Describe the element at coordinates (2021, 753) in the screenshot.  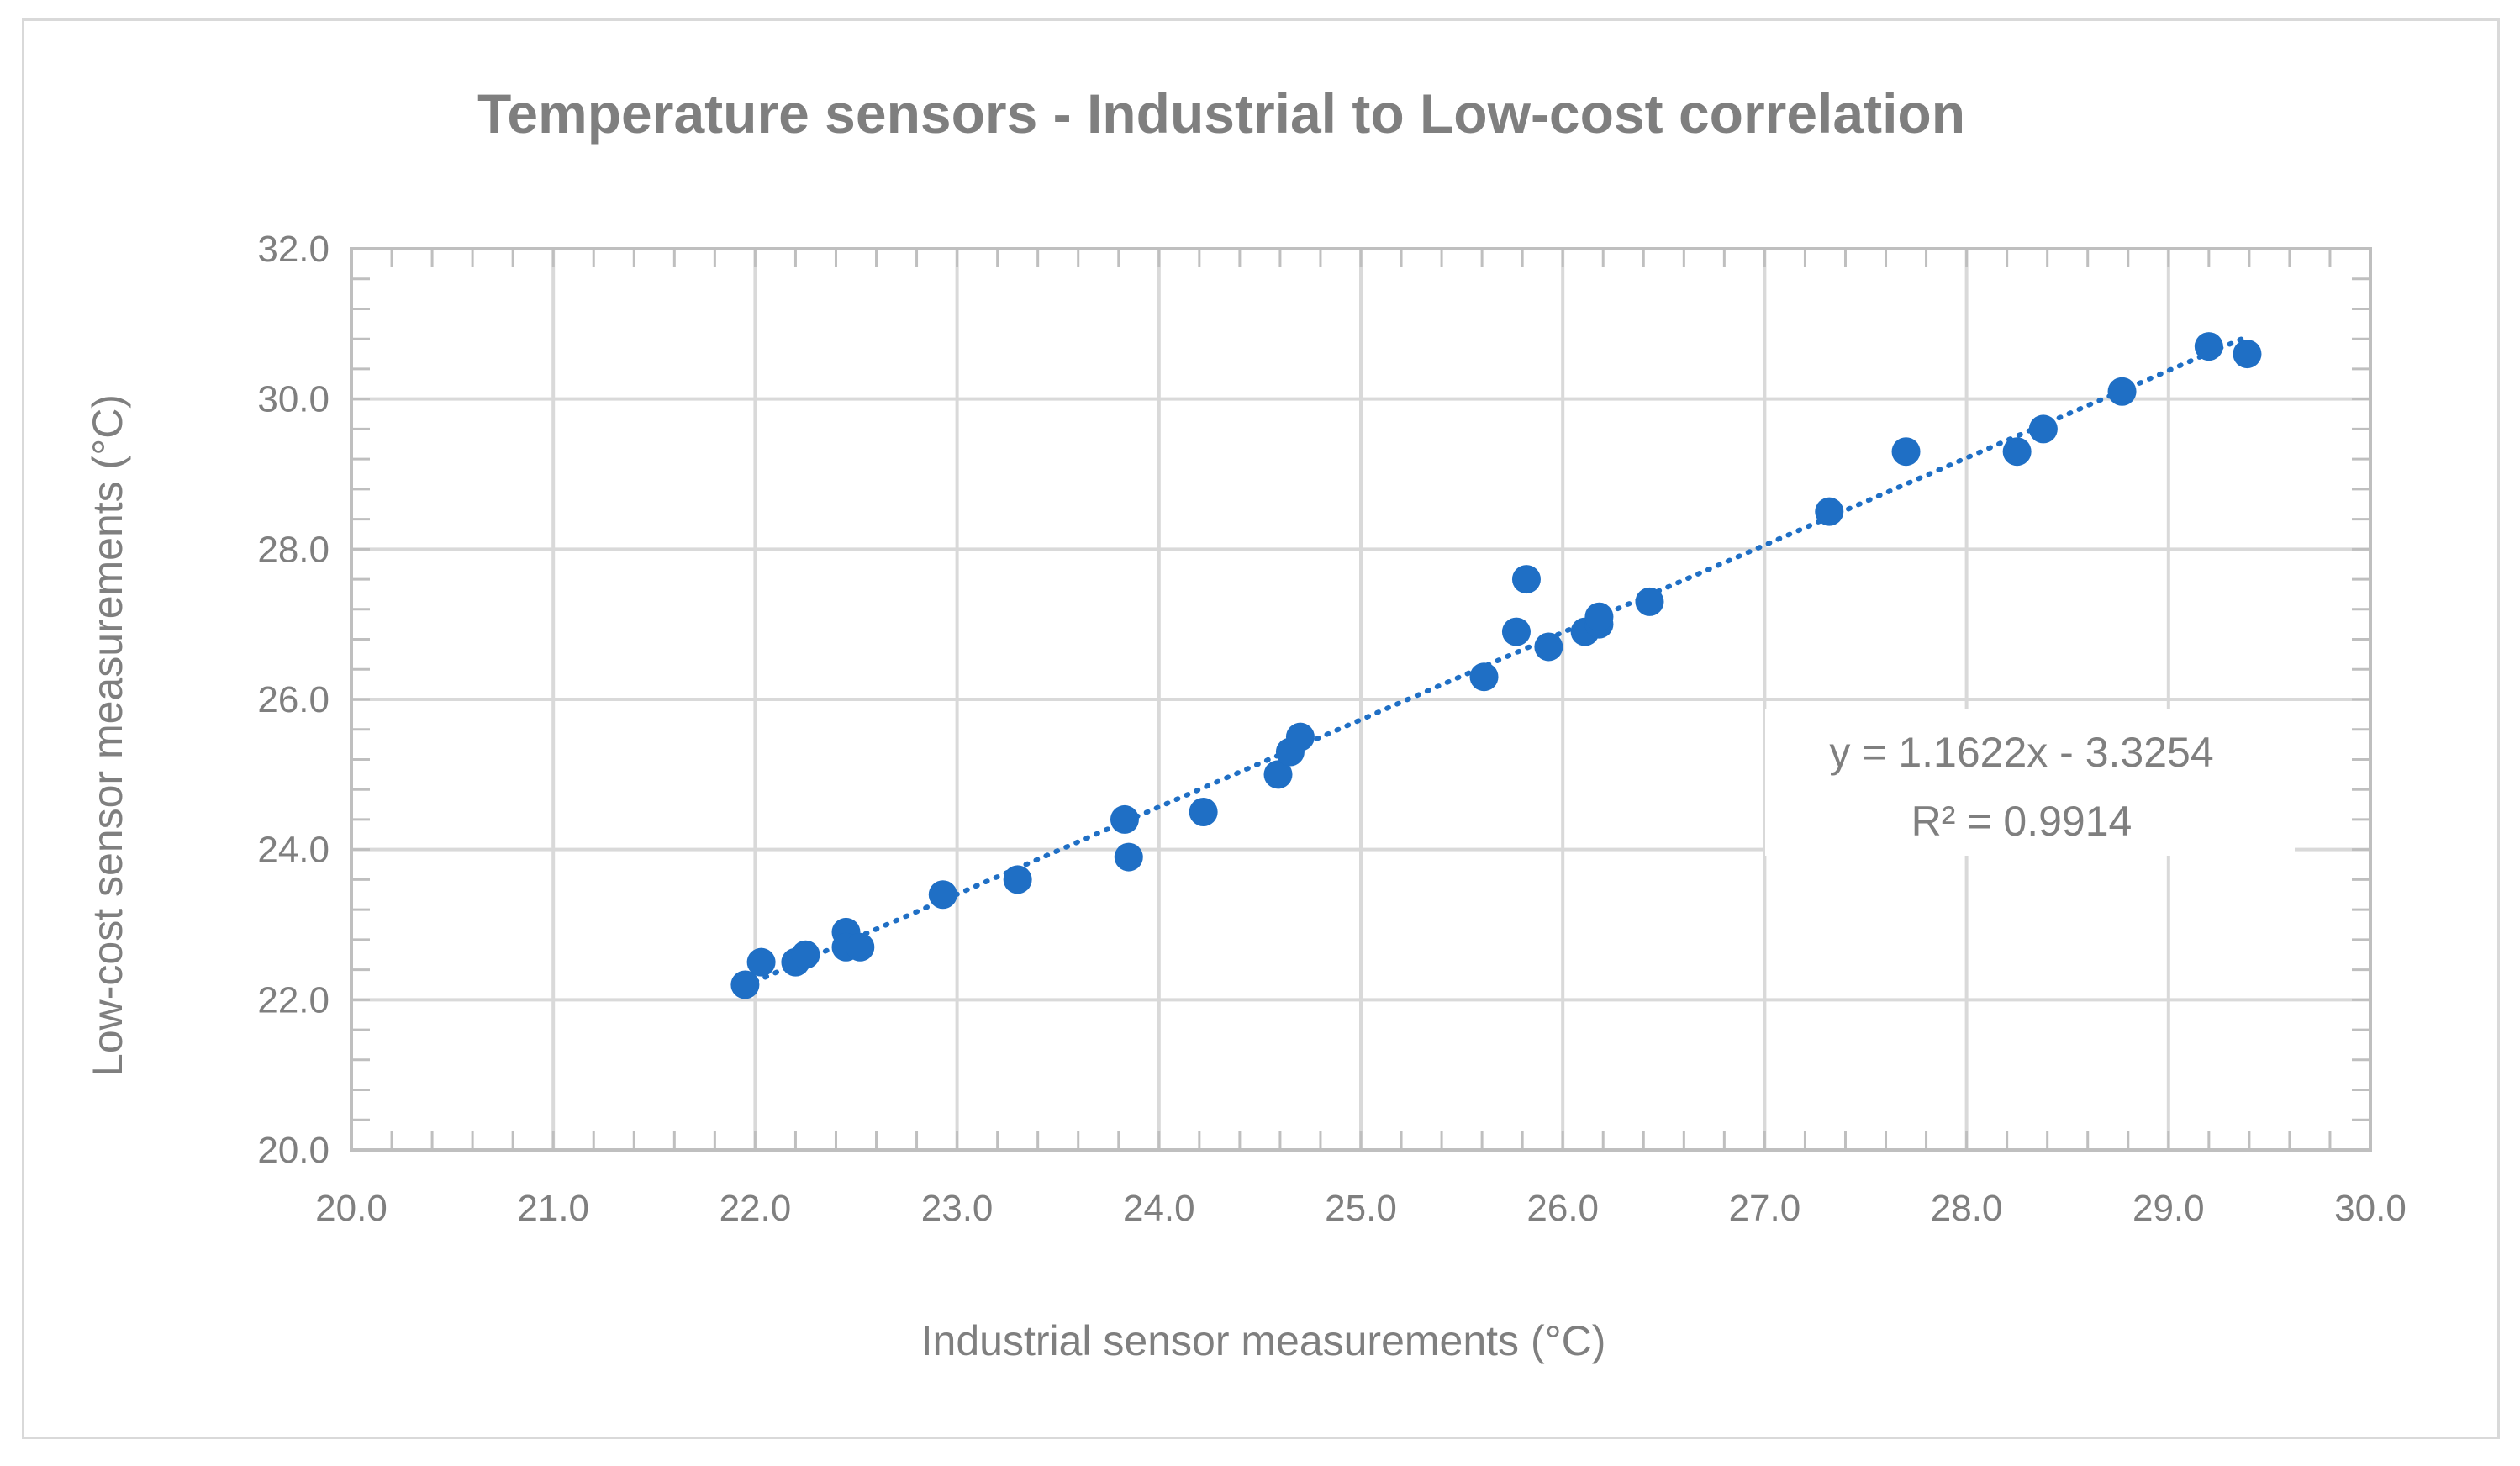
I see `trendline-equation: y = 1.1622x - 3.3254` at that location.